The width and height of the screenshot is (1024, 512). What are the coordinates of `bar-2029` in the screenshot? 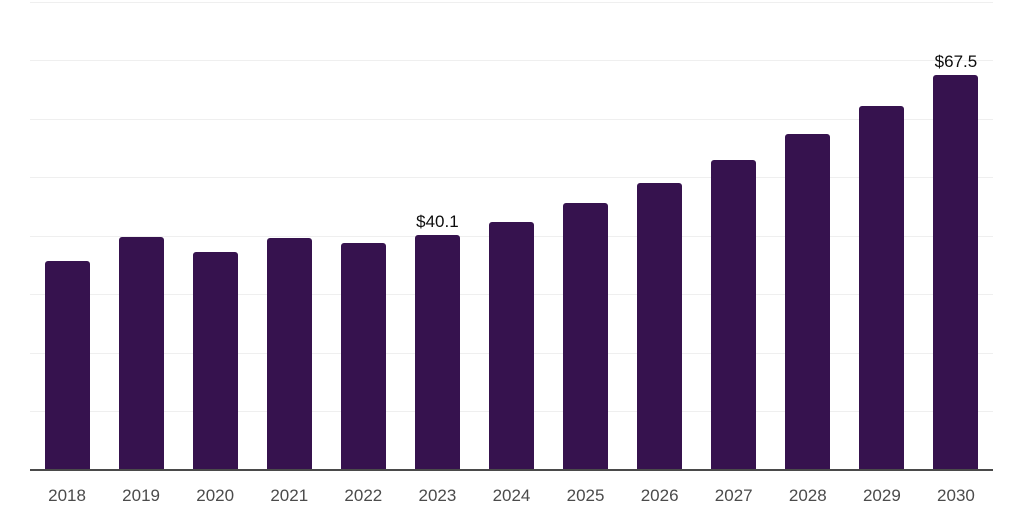 It's located at (882, 288).